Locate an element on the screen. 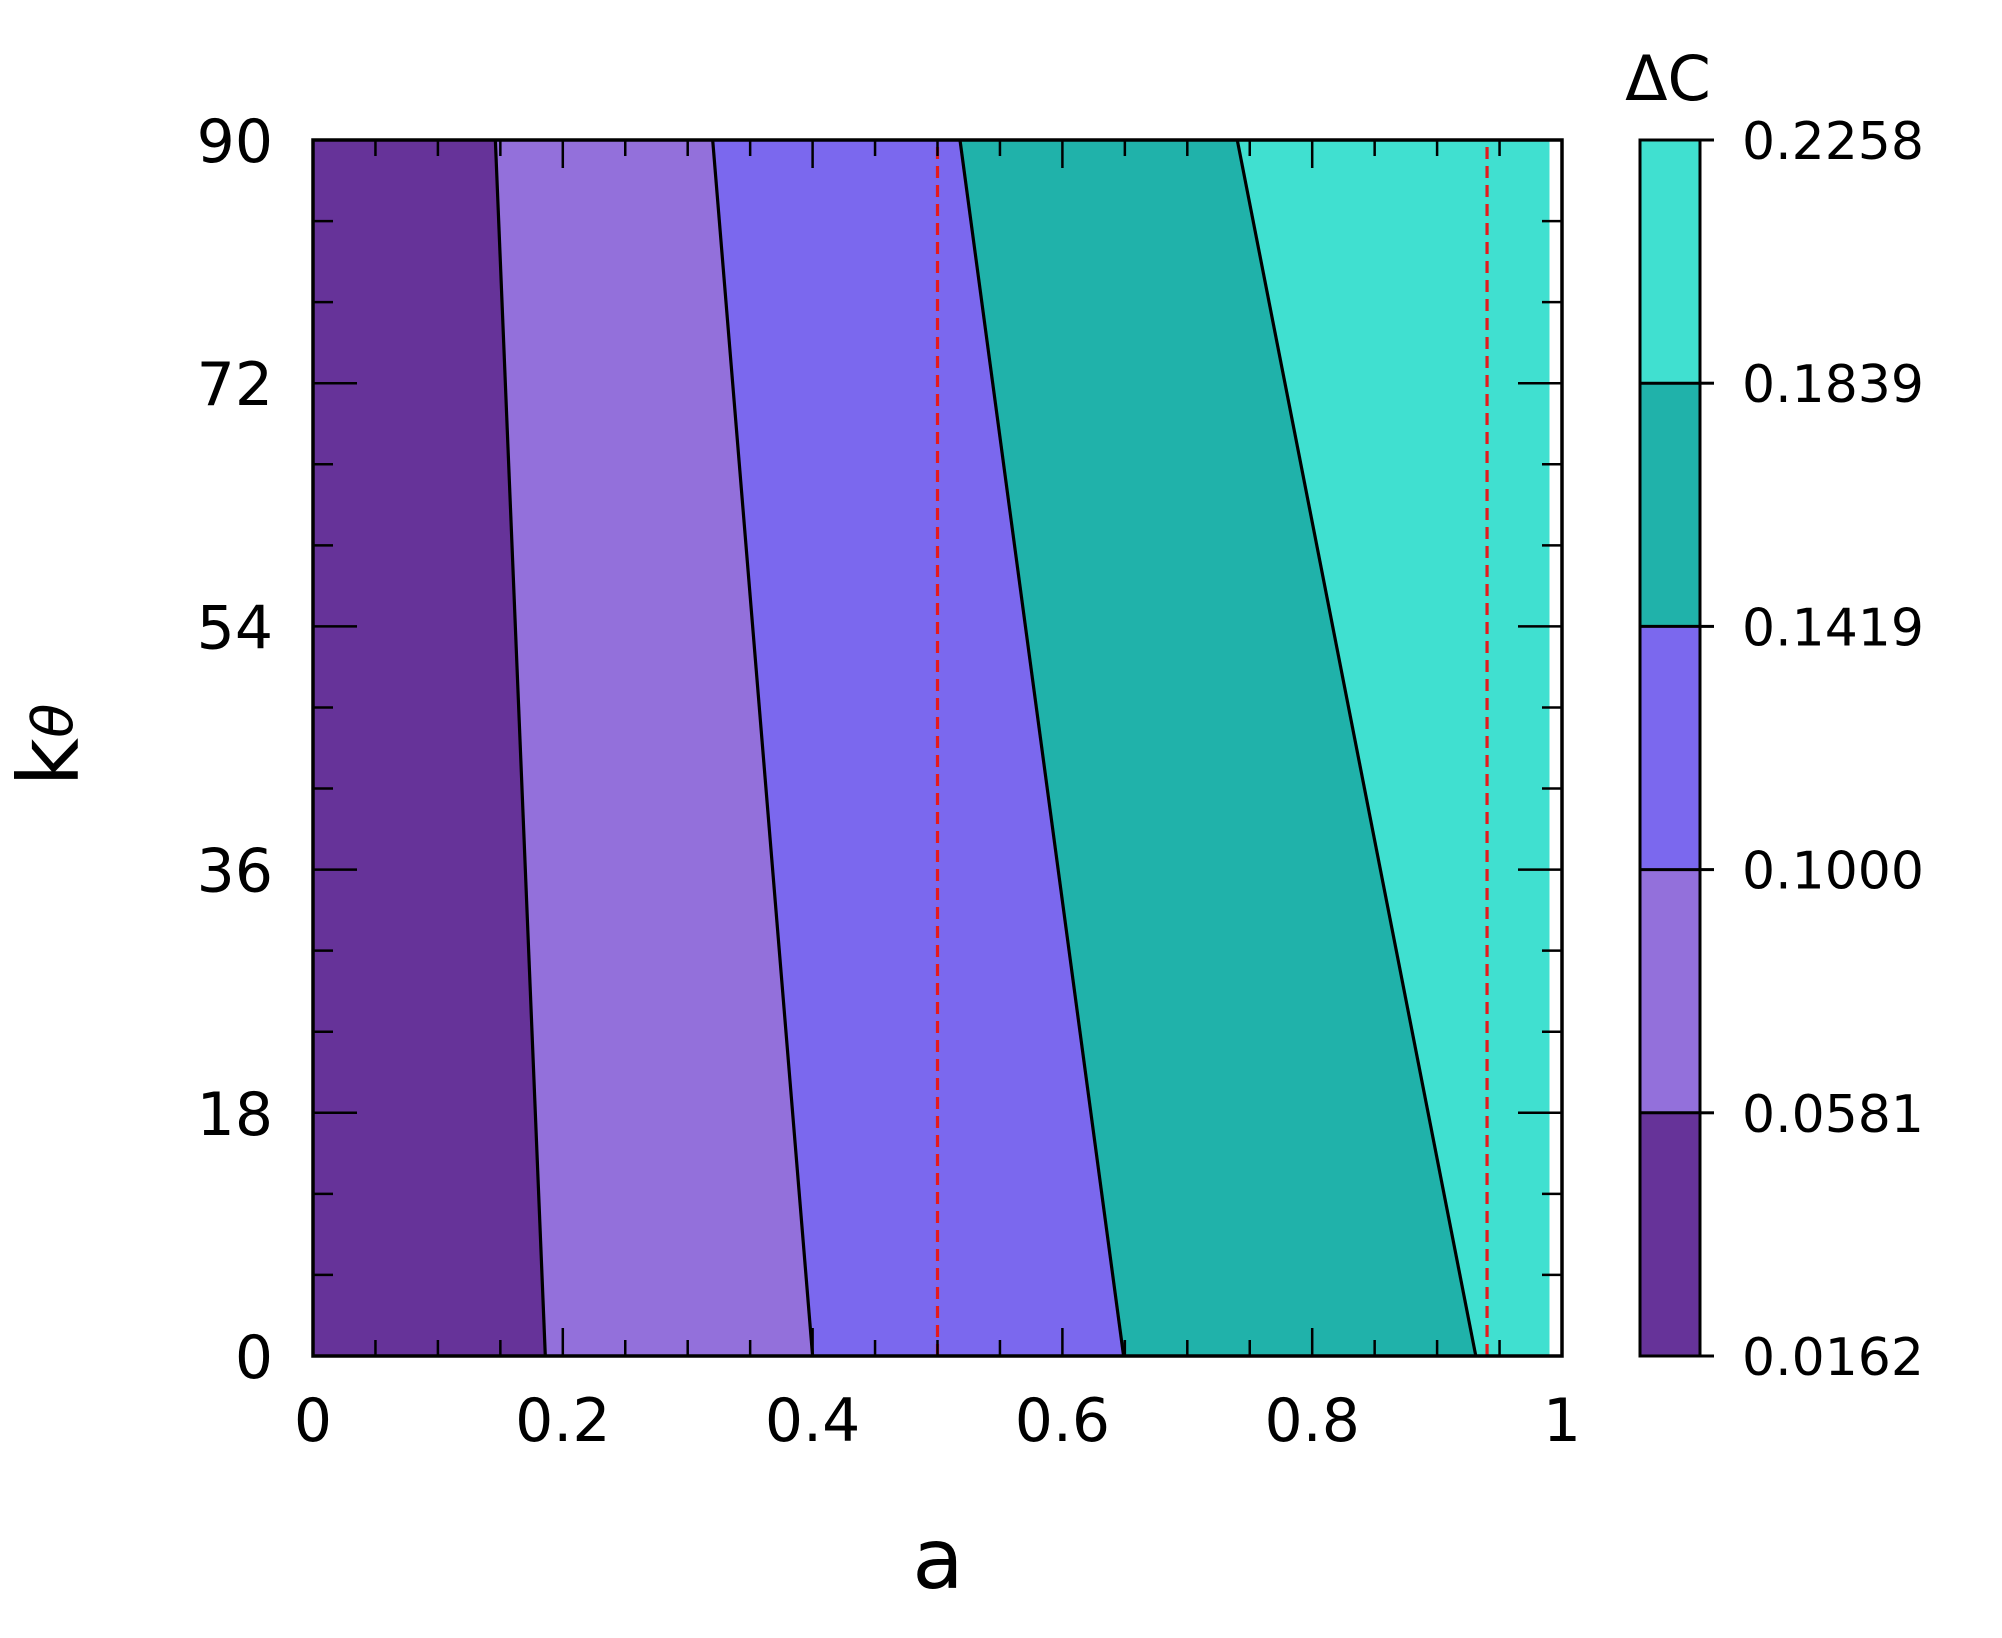  y-tick-label: 90 is located at coordinates (235, 142).